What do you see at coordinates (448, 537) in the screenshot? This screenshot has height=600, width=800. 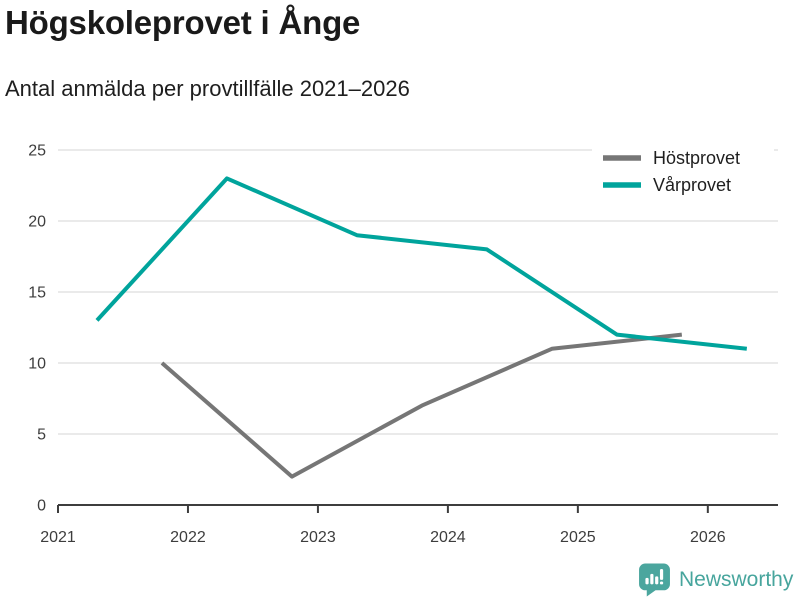 I see `x-tick-label: 2024` at bounding box center [448, 537].